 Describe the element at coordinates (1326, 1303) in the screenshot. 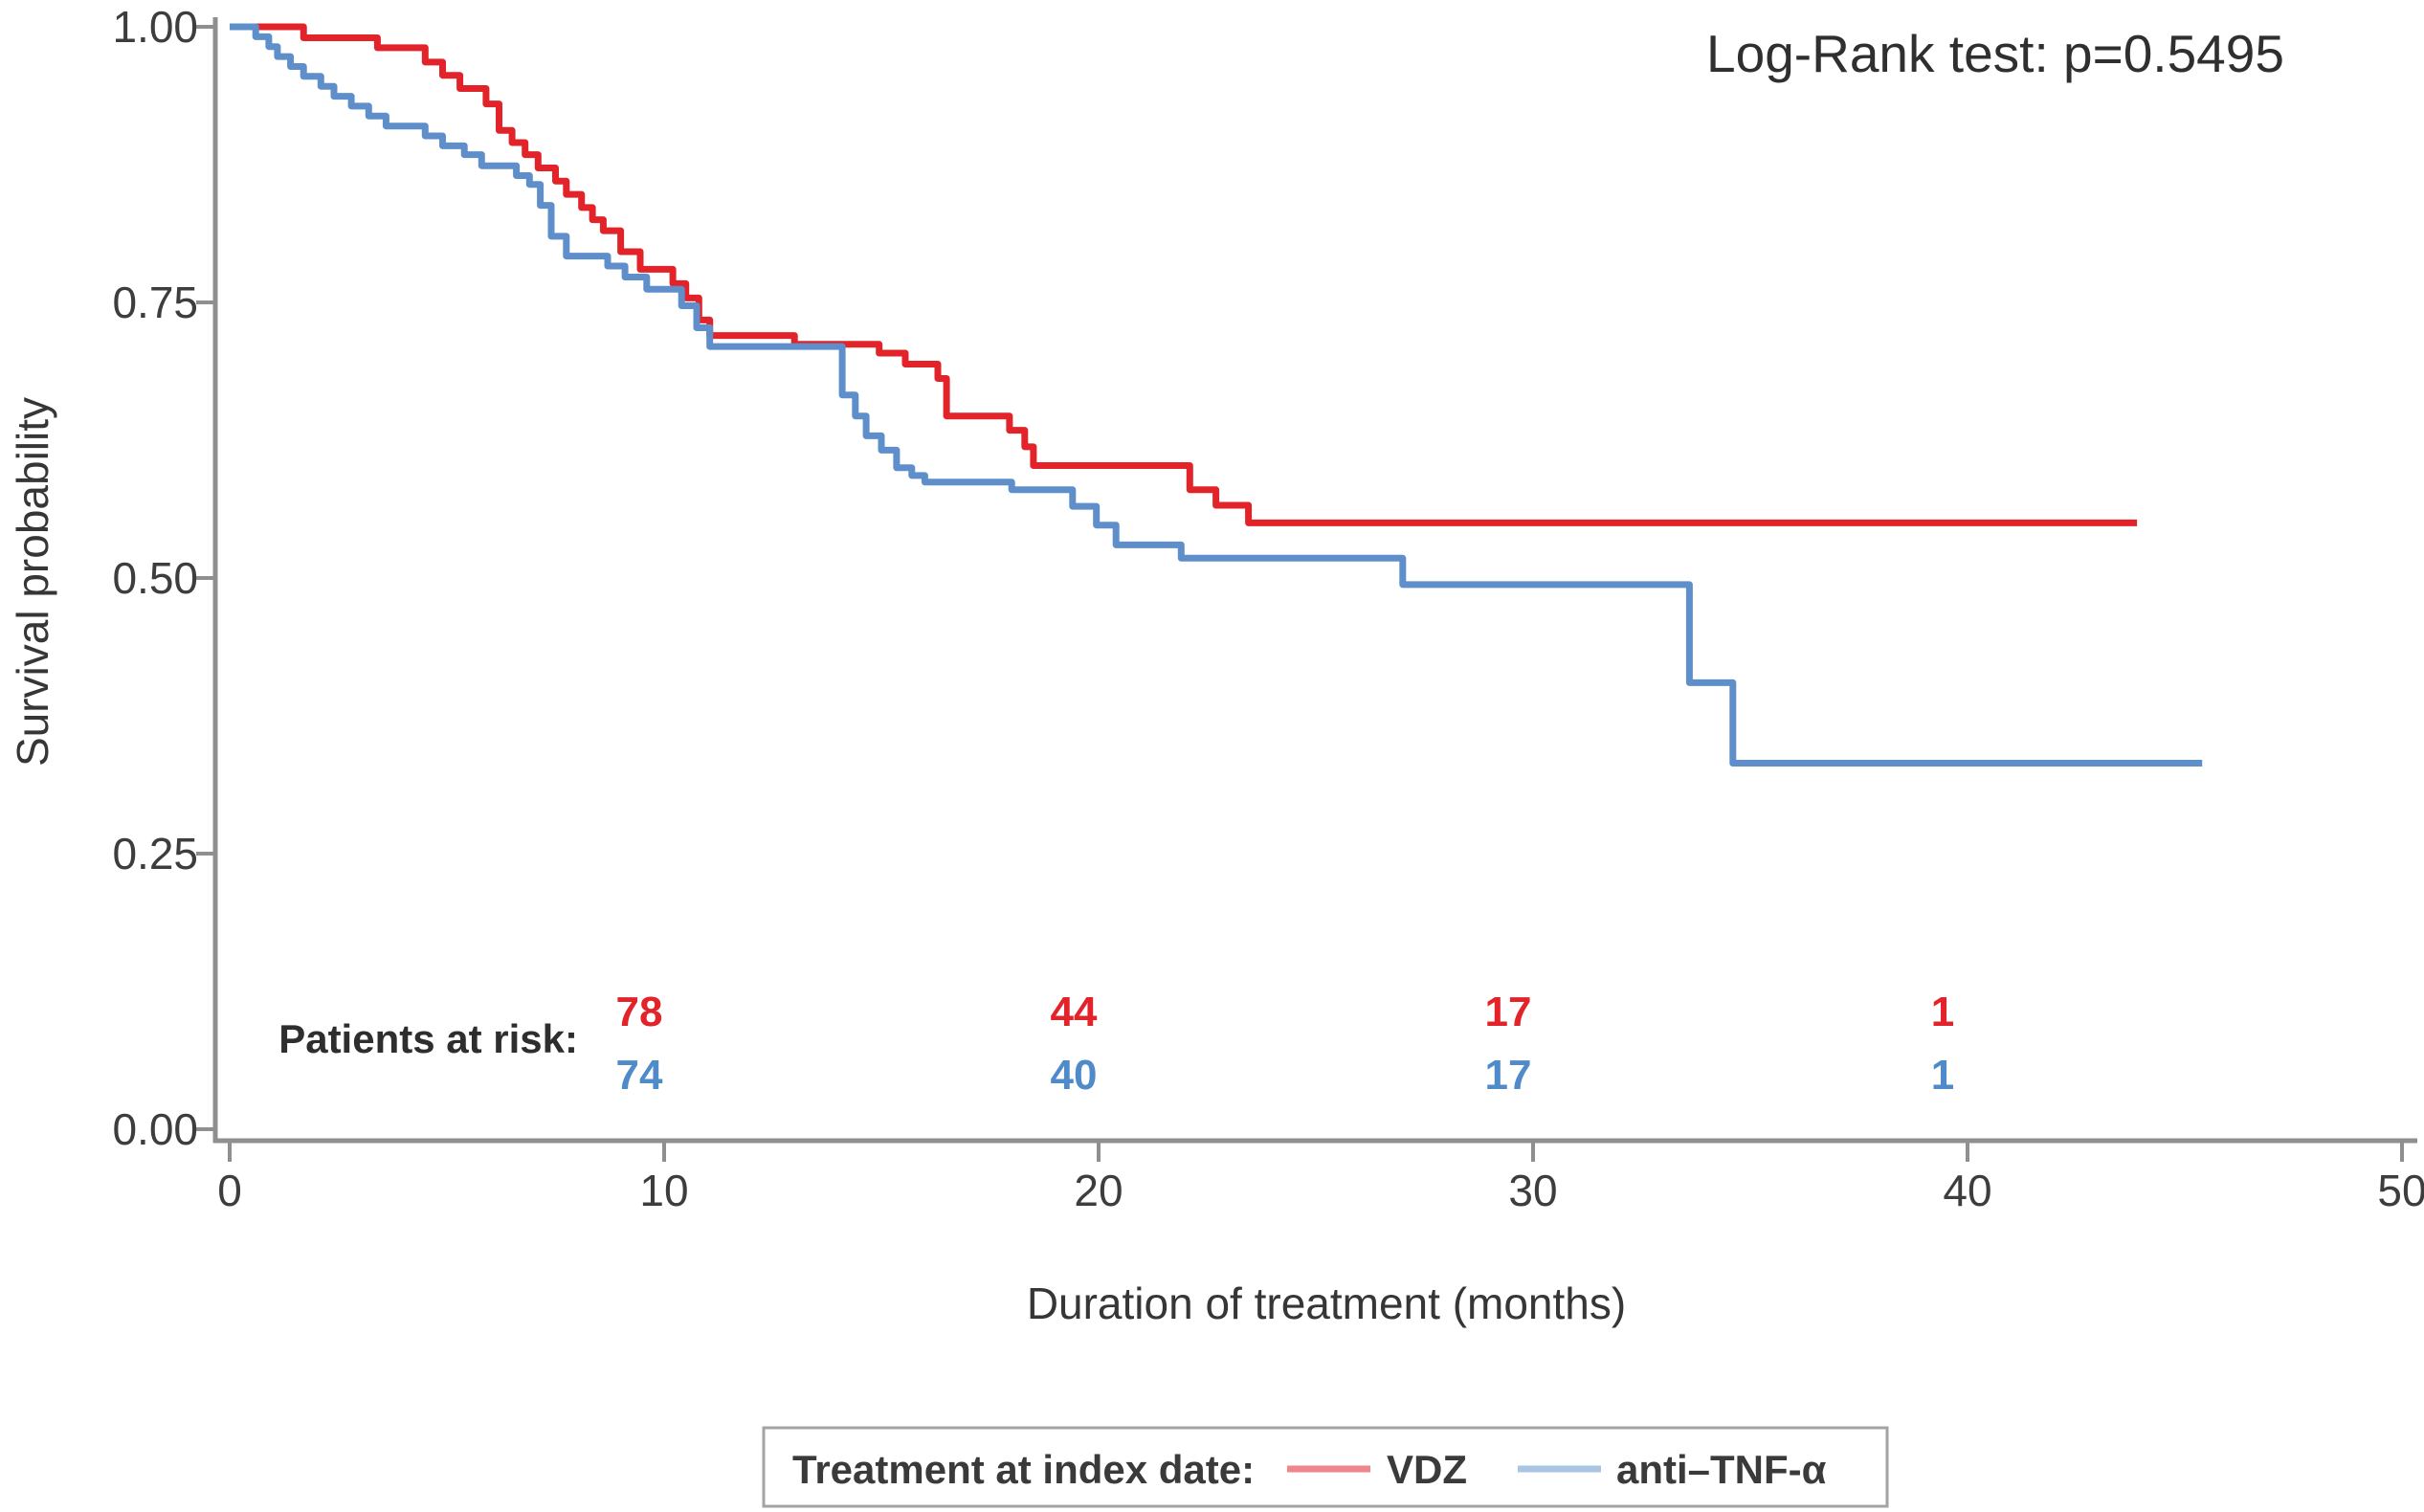

I see `x-axis-title: Duration of treatment (months)` at that location.